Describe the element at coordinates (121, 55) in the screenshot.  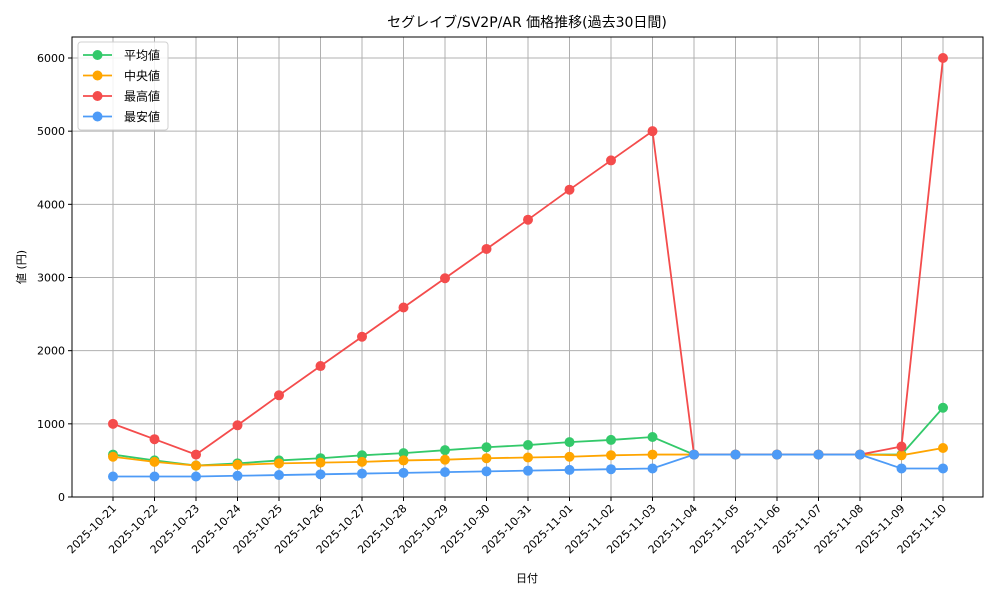
I see `legend-item: 平均値` at that location.